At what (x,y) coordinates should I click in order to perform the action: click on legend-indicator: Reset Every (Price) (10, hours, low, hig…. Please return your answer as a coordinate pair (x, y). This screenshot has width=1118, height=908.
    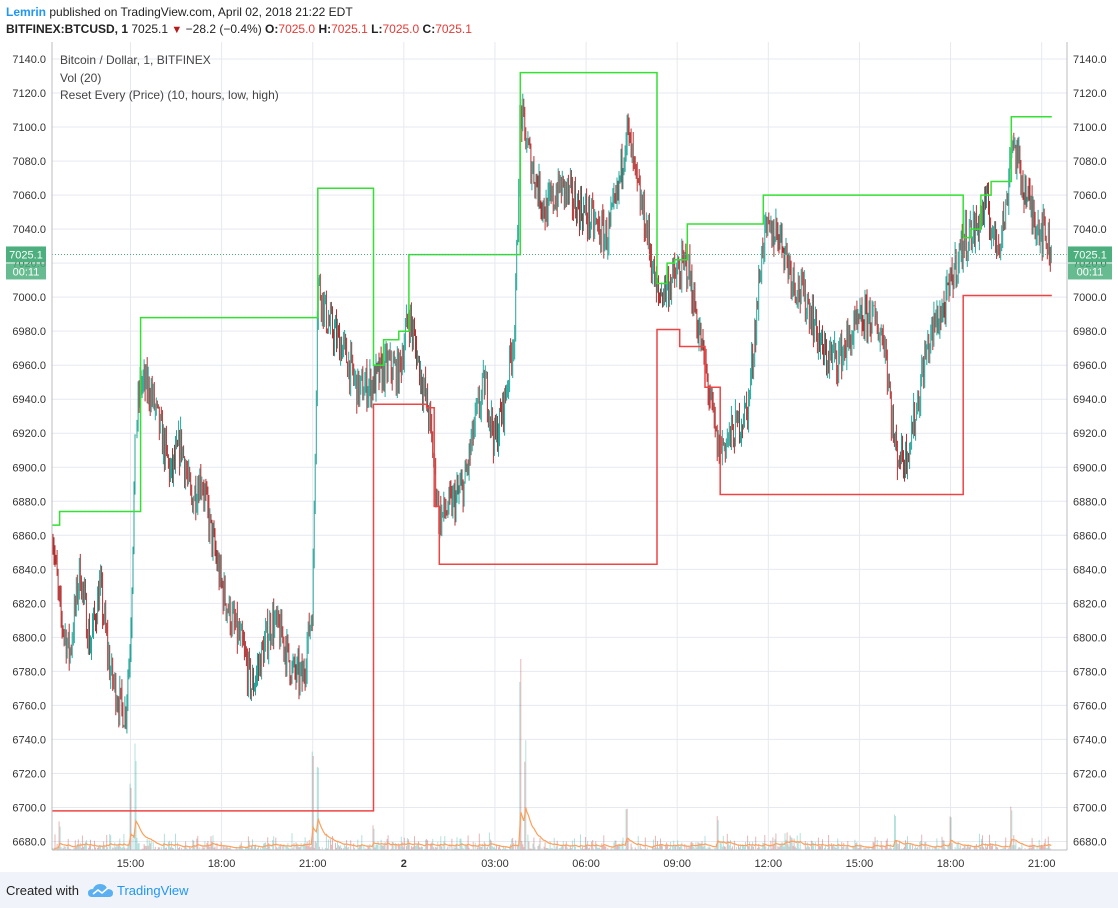
    Looking at the image, I should click on (169, 95).